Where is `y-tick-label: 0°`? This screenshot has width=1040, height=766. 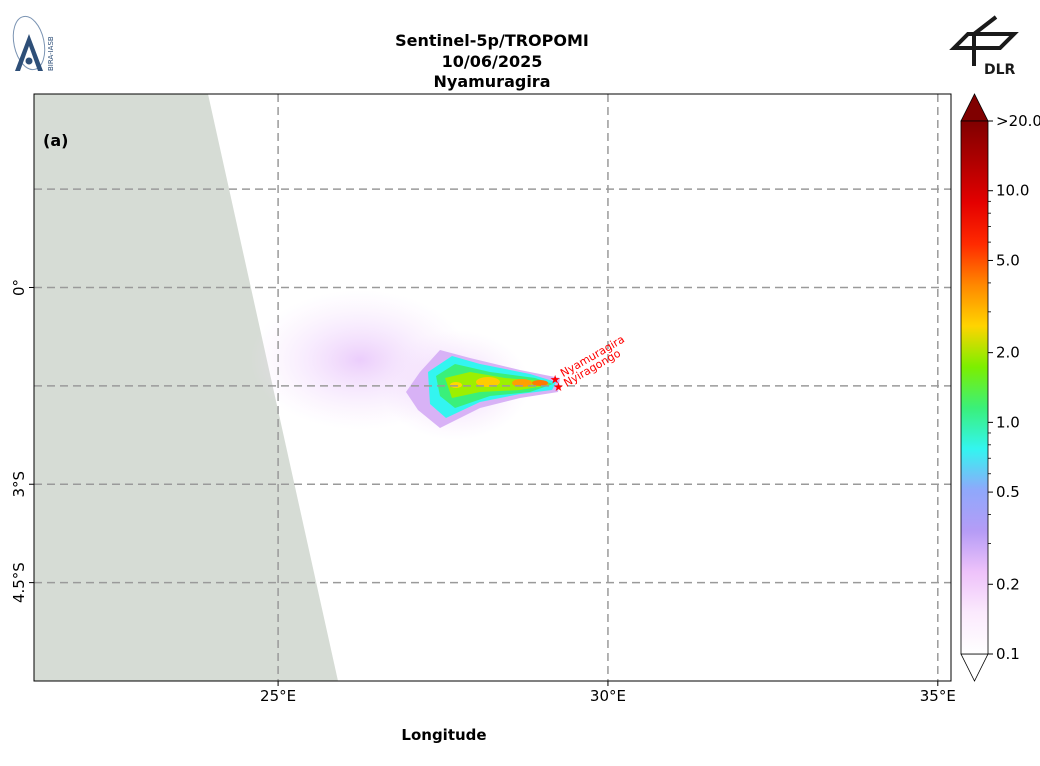 y-tick-label: 0° is located at coordinates (19, 287).